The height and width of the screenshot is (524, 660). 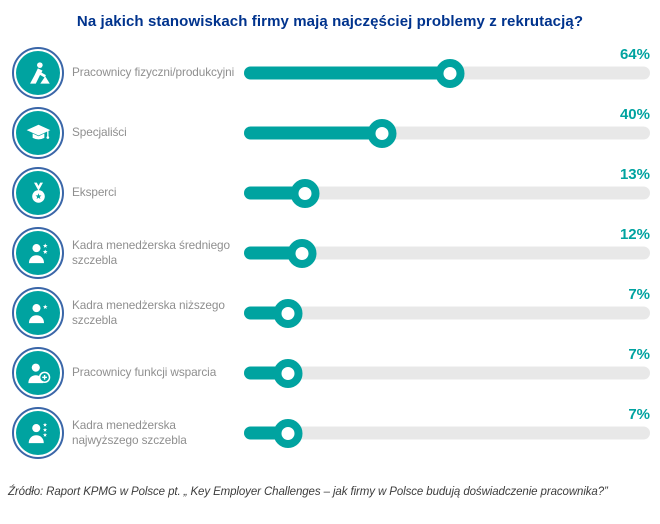 I want to click on category-label: Kadra menedżerska średniego szczebla, so click(x=151, y=252).